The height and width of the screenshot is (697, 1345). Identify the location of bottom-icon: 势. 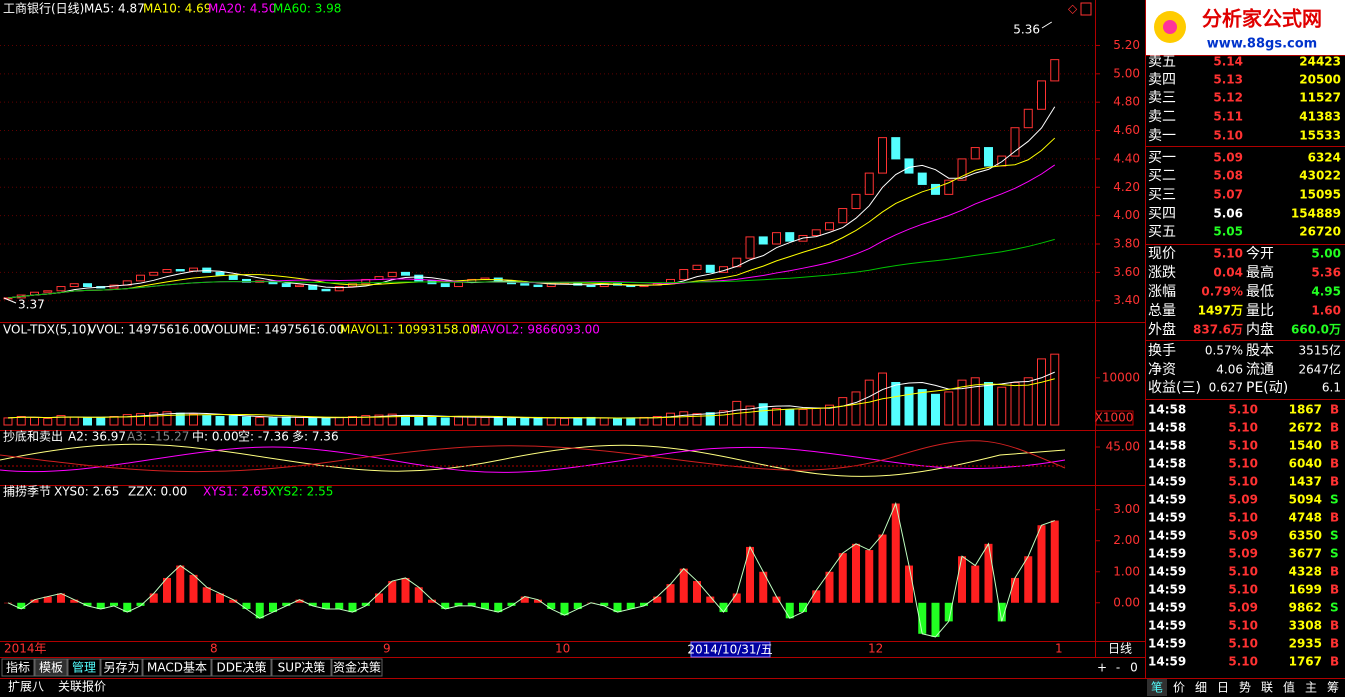
(1245, 688).